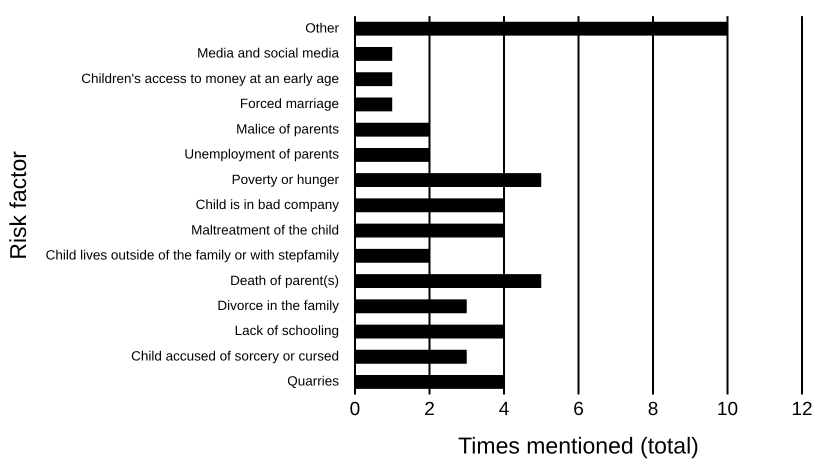  What do you see at coordinates (727, 409) in the screenshot?
I see `x-tick-label: 10` at bounding box center [727, 409].